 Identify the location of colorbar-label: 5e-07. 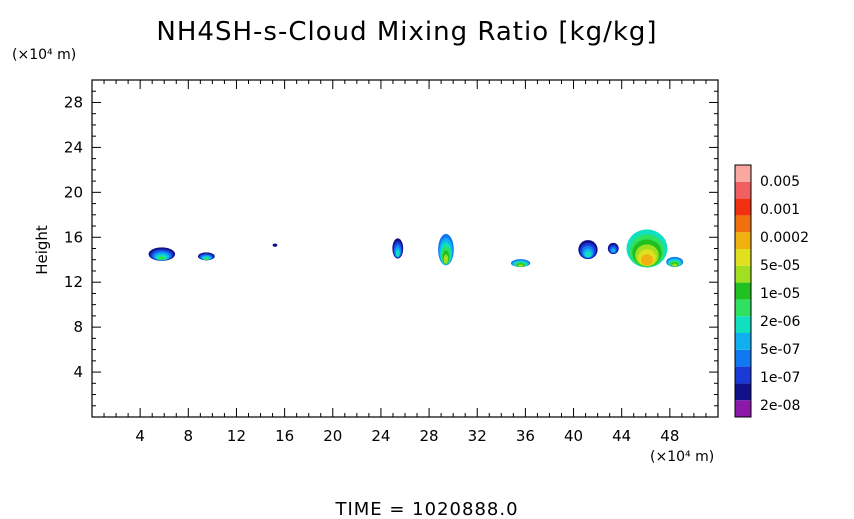
(780, 350).